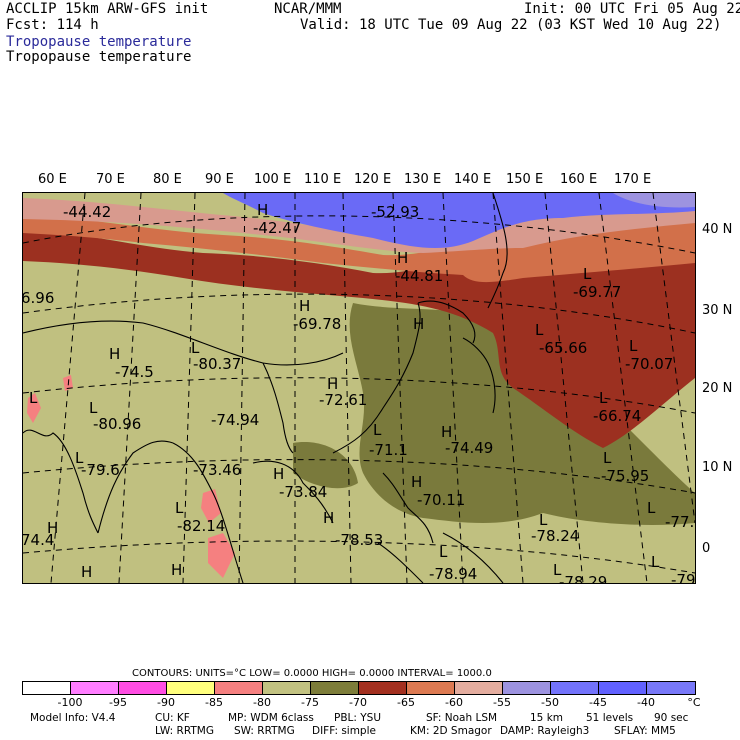  What do you see at coordinates (118, 702) in the screenshot?
I see `colorbar-tick: -95` at bounding box center [118, 702].